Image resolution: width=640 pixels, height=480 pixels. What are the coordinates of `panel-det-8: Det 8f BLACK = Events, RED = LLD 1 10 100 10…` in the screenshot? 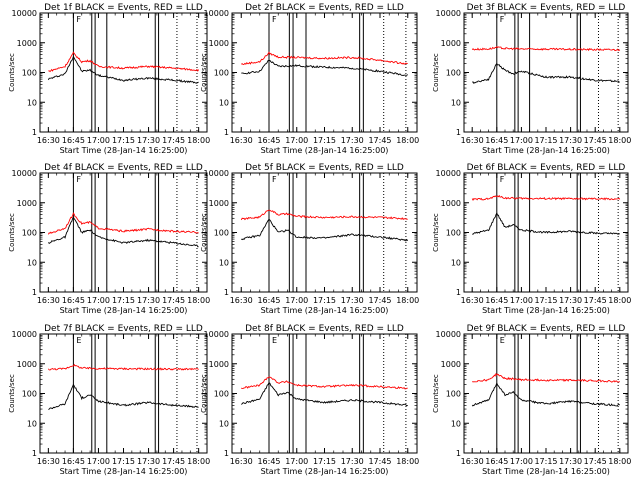 It's located at (309, 400).